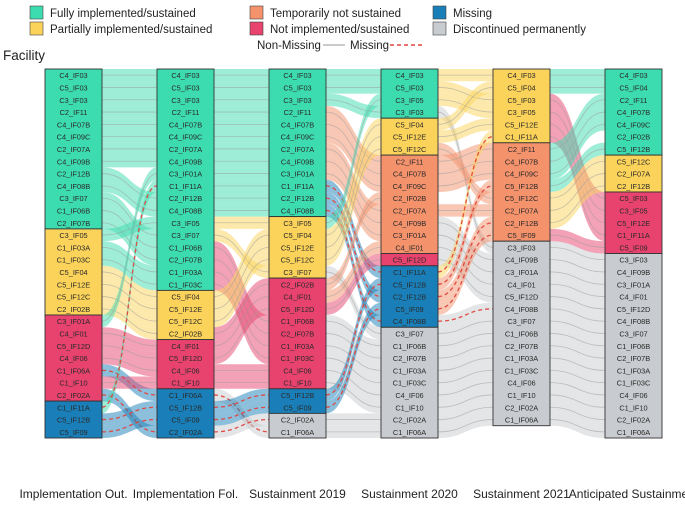 The height and width of the screenshot is (508, 685). What do you see at coordinates (297, 297) in the screenshot?
I see `node-label-c4-if01-s2: C4_IF01` at bounding box center [297, 297].